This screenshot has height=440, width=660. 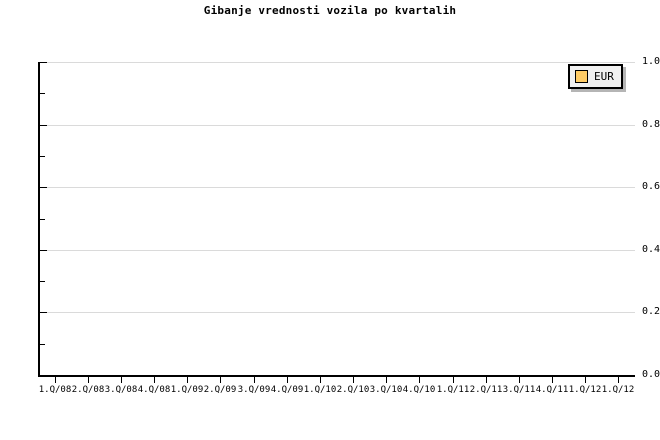 What do you see at coordinates (88, 390) in the screenshot?
I see `x-axis-label: 2.Q/08` at bounding box center [88, 390].